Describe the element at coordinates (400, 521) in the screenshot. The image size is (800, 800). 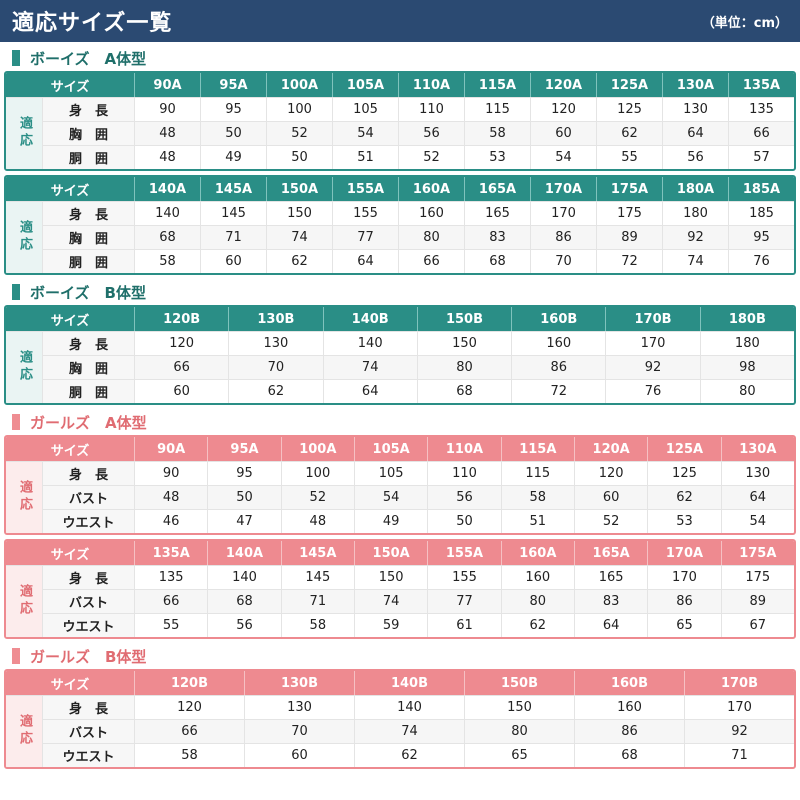
I see `table-row: ウエスト 46 47 48 49 50 51 52 53 54` at that location.